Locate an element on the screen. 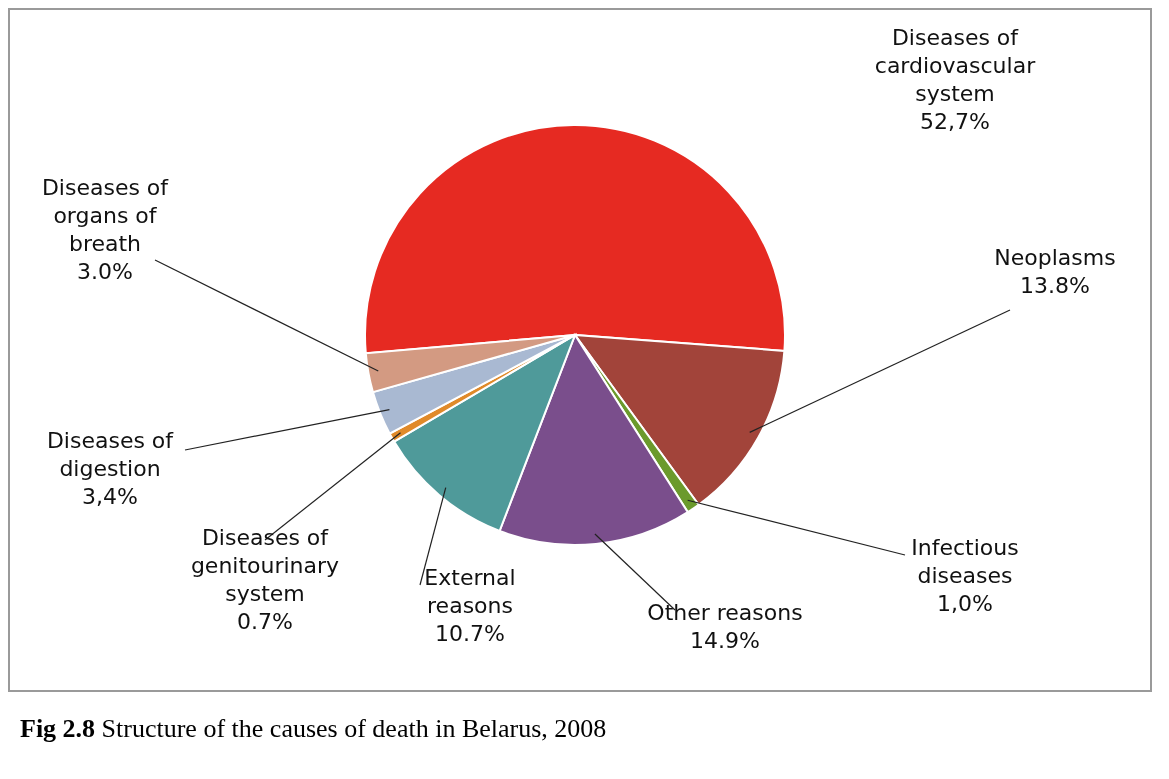 This screenshot has width=1169, height=779. data-label: 13.8% is located at coordinates (1055, 285).